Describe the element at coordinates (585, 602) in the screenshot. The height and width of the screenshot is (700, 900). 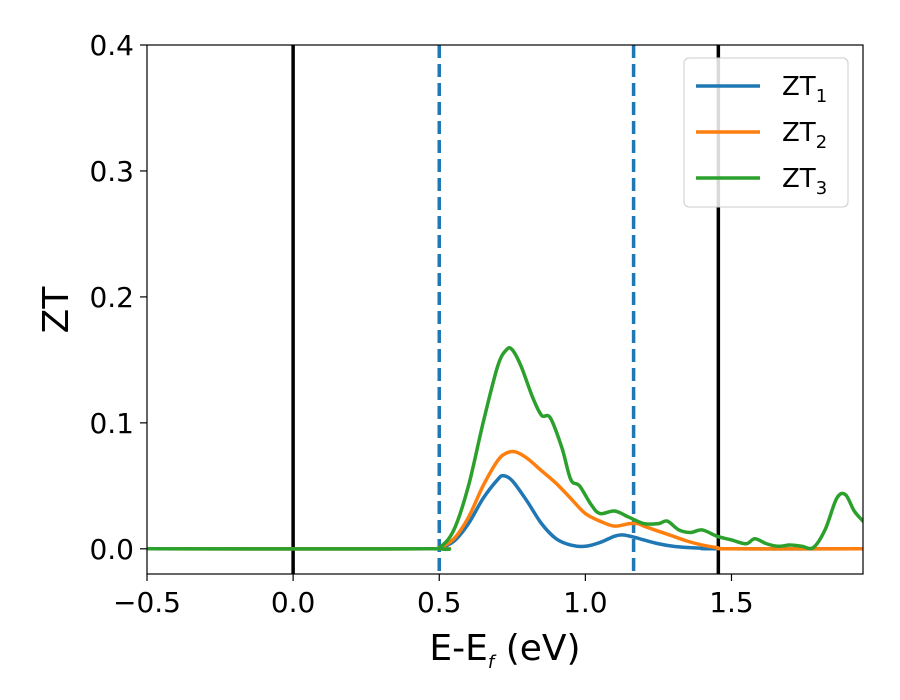
I see `x-tick-label: 1.0` at that location.